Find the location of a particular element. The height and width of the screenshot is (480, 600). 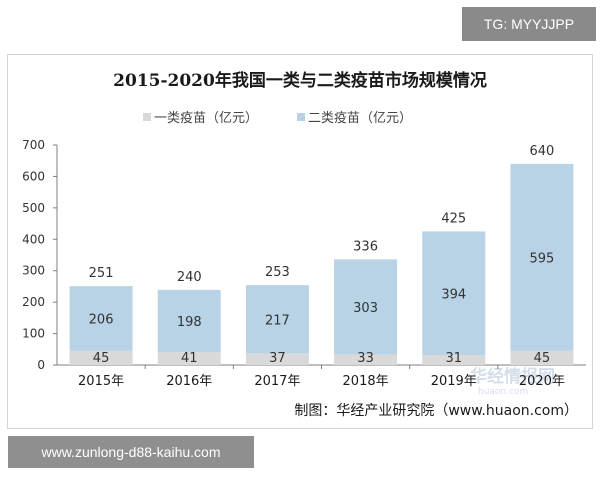

y-tick-label: 100 is located at coordinates (33, 334).